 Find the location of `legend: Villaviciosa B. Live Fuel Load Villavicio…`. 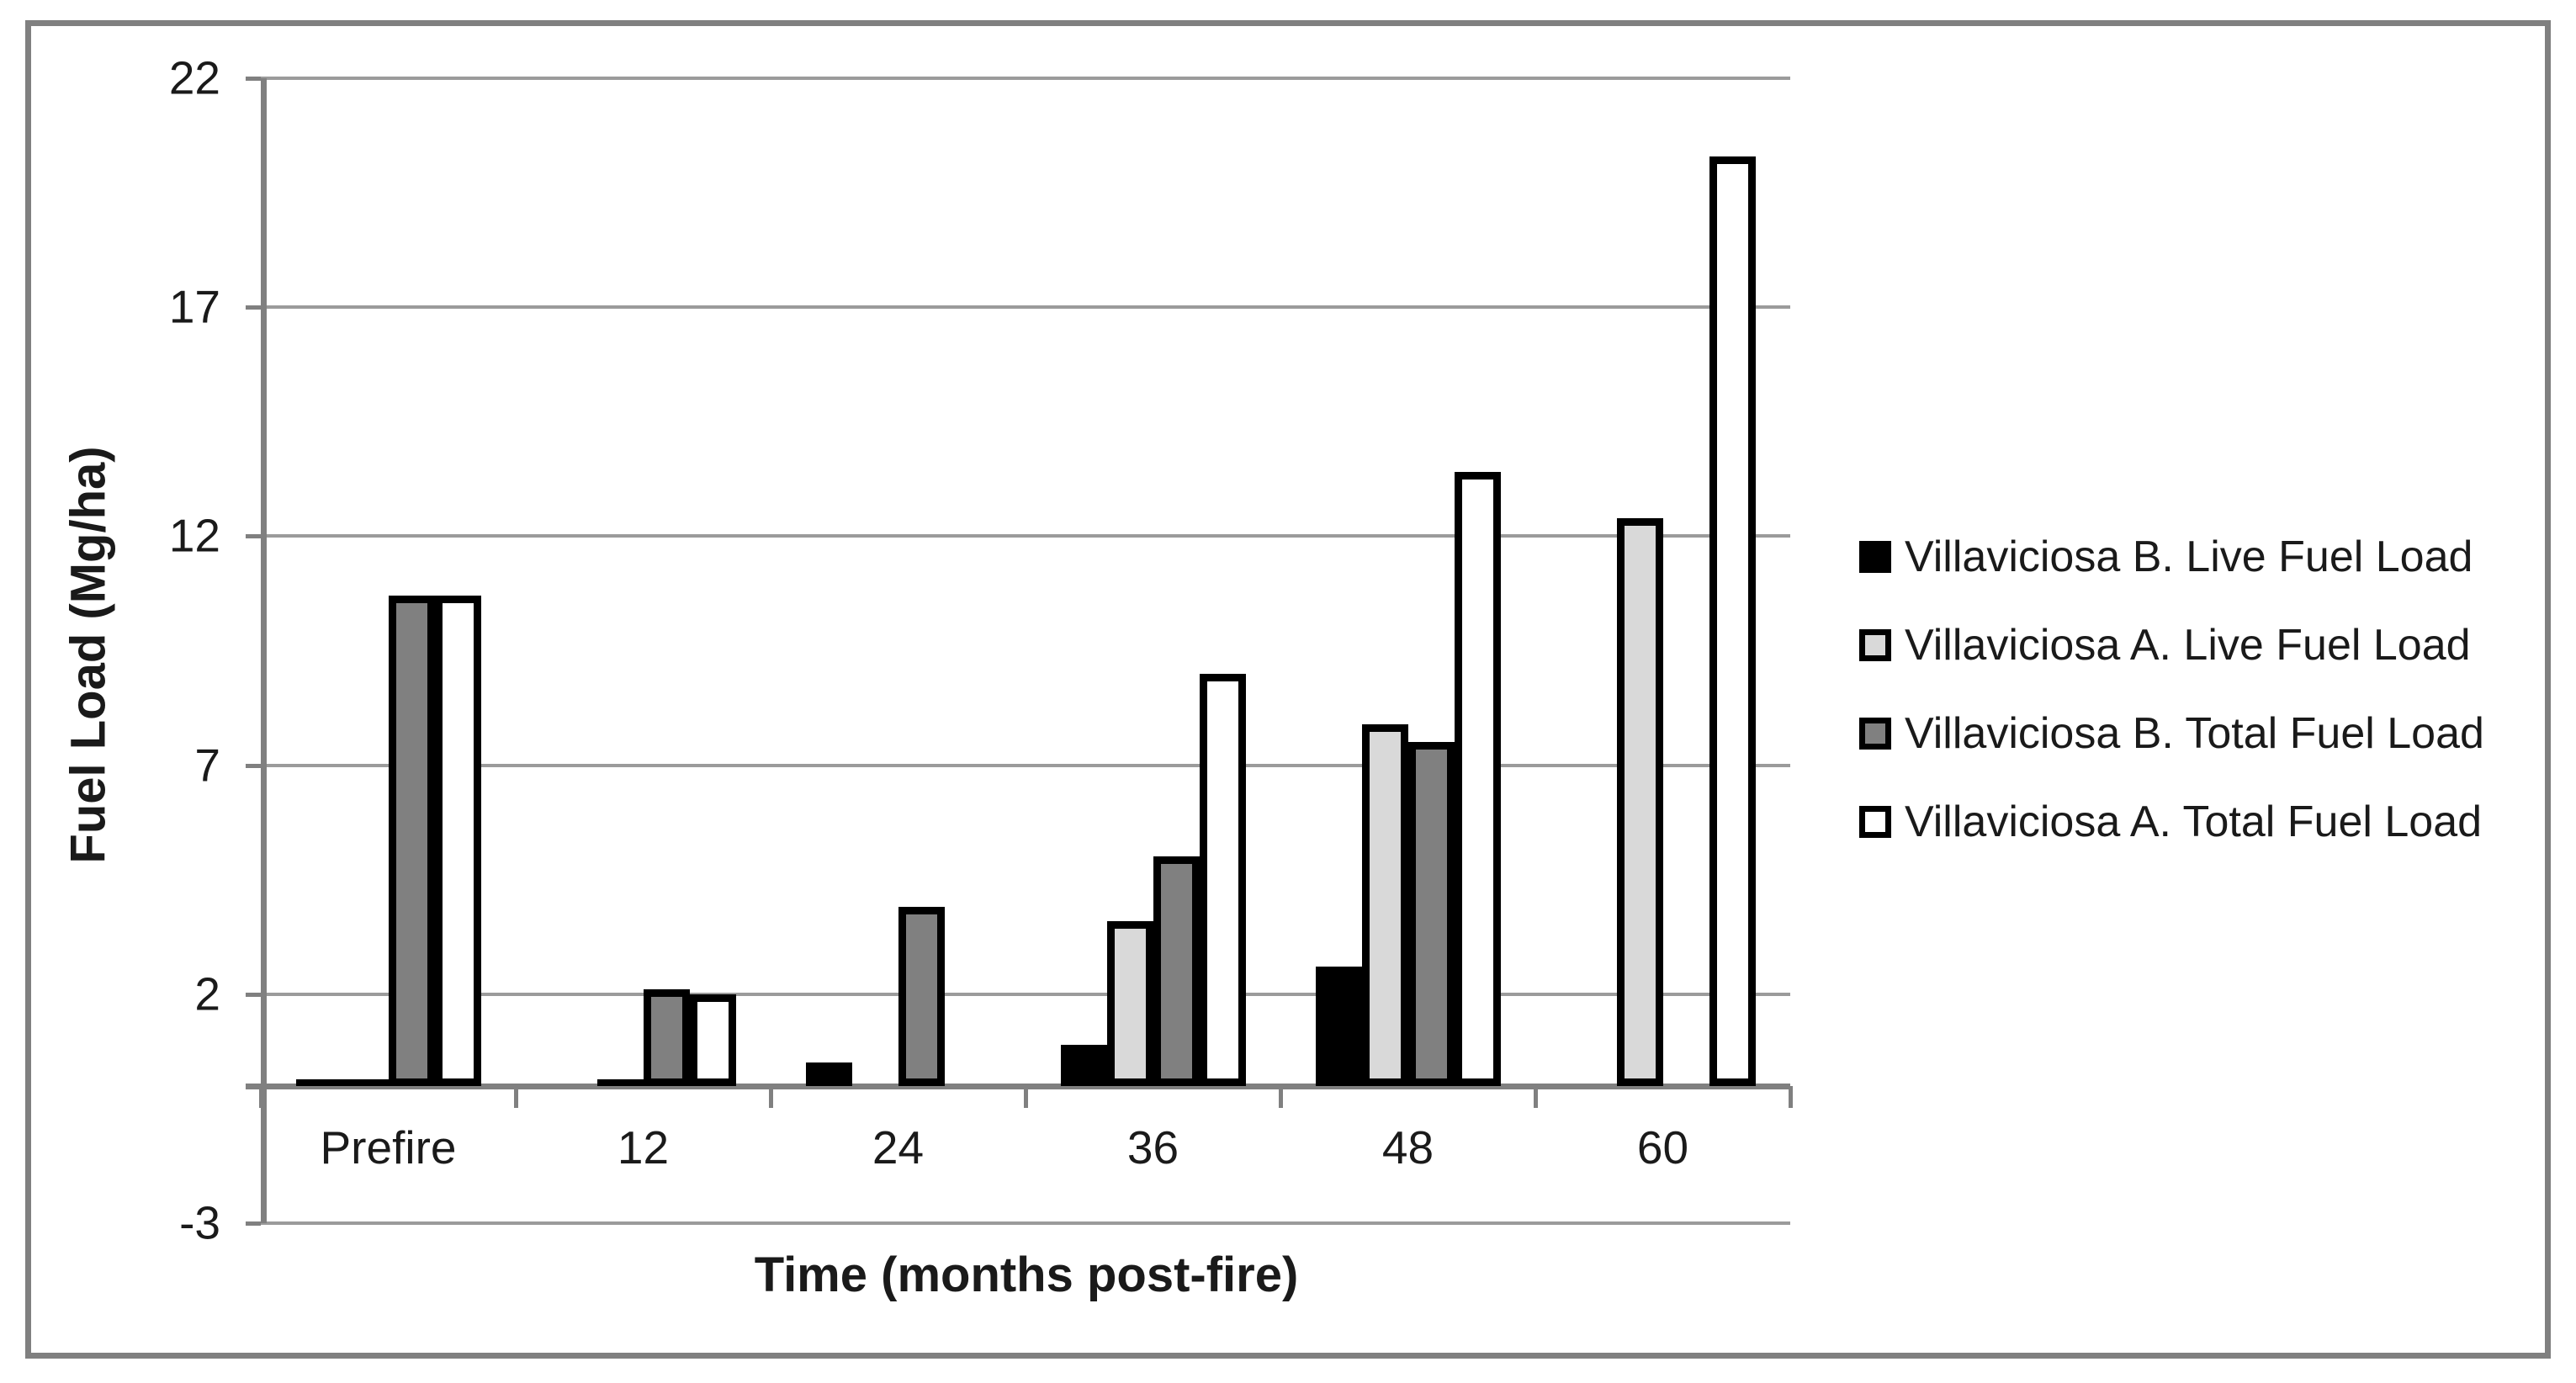

legend: Villaviciosa B. Live Fuel Load Villavicio… is located at coordinates (2171, 689).